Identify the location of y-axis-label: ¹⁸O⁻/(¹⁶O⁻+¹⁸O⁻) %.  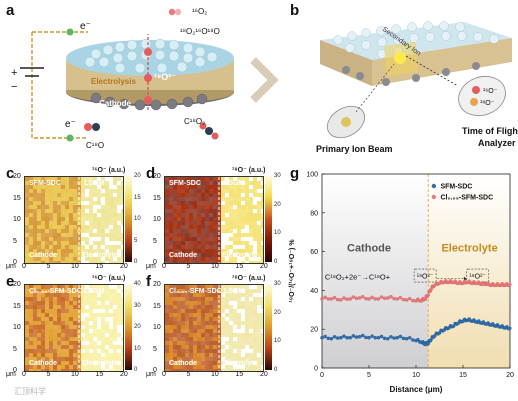
(292, 271).